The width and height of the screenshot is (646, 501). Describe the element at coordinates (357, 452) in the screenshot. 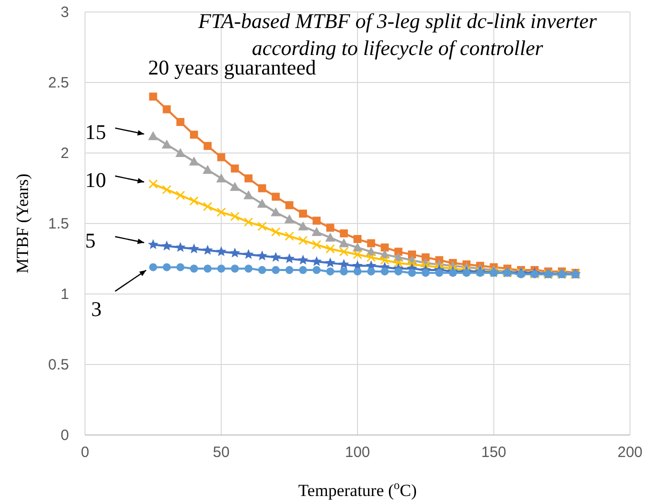

I see `x-tick-label: 100` at that location.